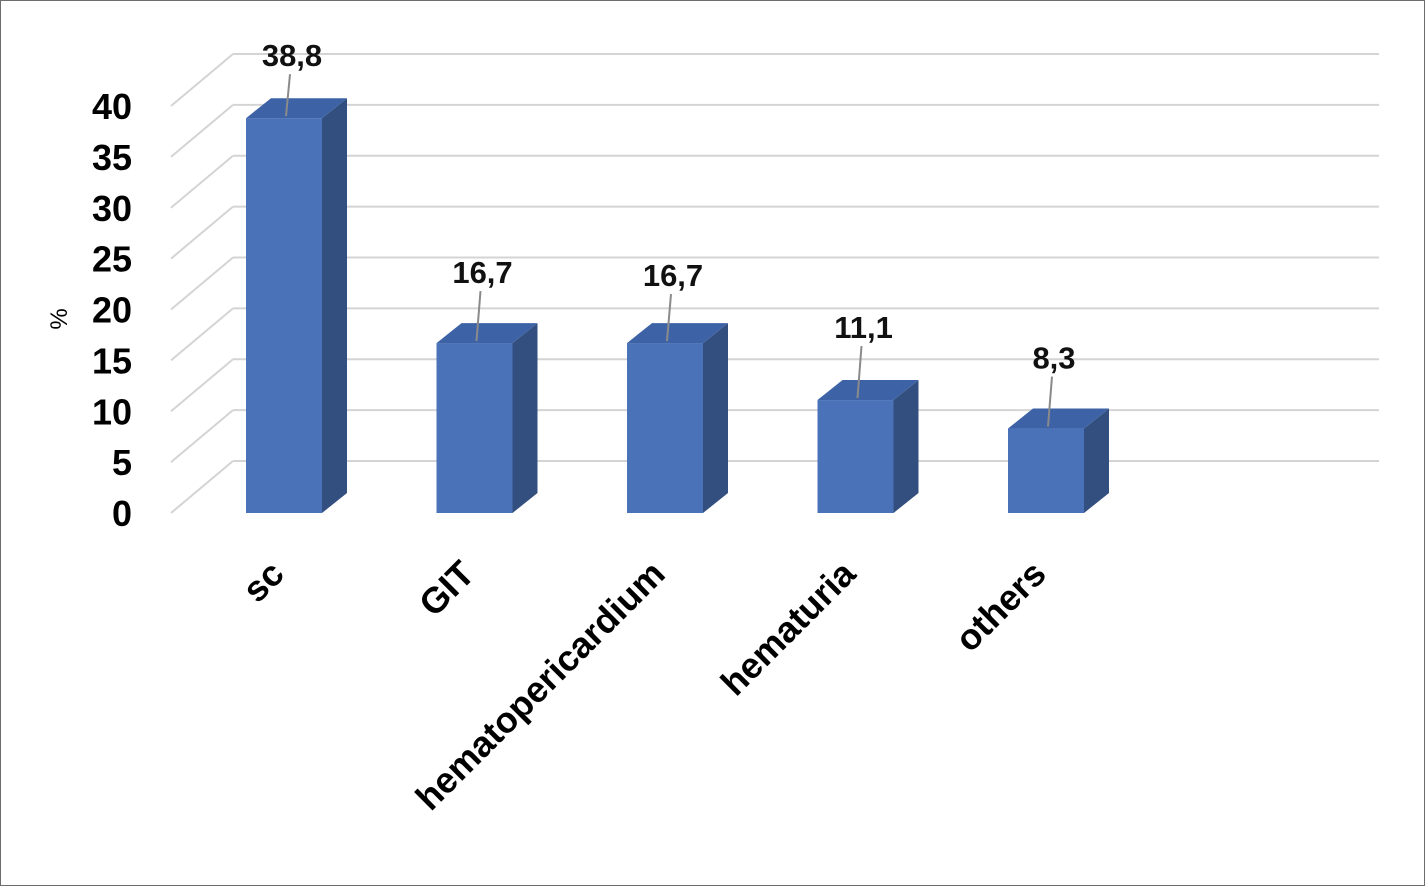 The width and height of the screenshot is (1425, 887). What do you see at coordinates (262, 581) in the screenshot?
I see `category-label: sc` at bounding box center [262, 581].